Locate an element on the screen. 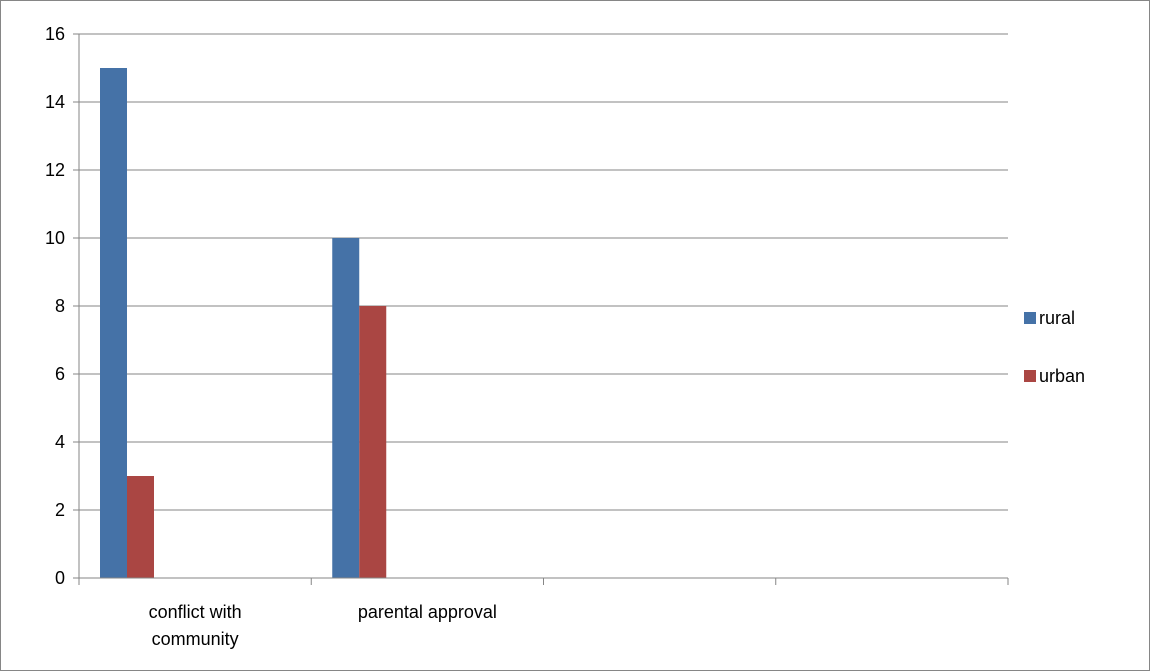  x-tick-label: conflict with is located at coordinates (195, 612).